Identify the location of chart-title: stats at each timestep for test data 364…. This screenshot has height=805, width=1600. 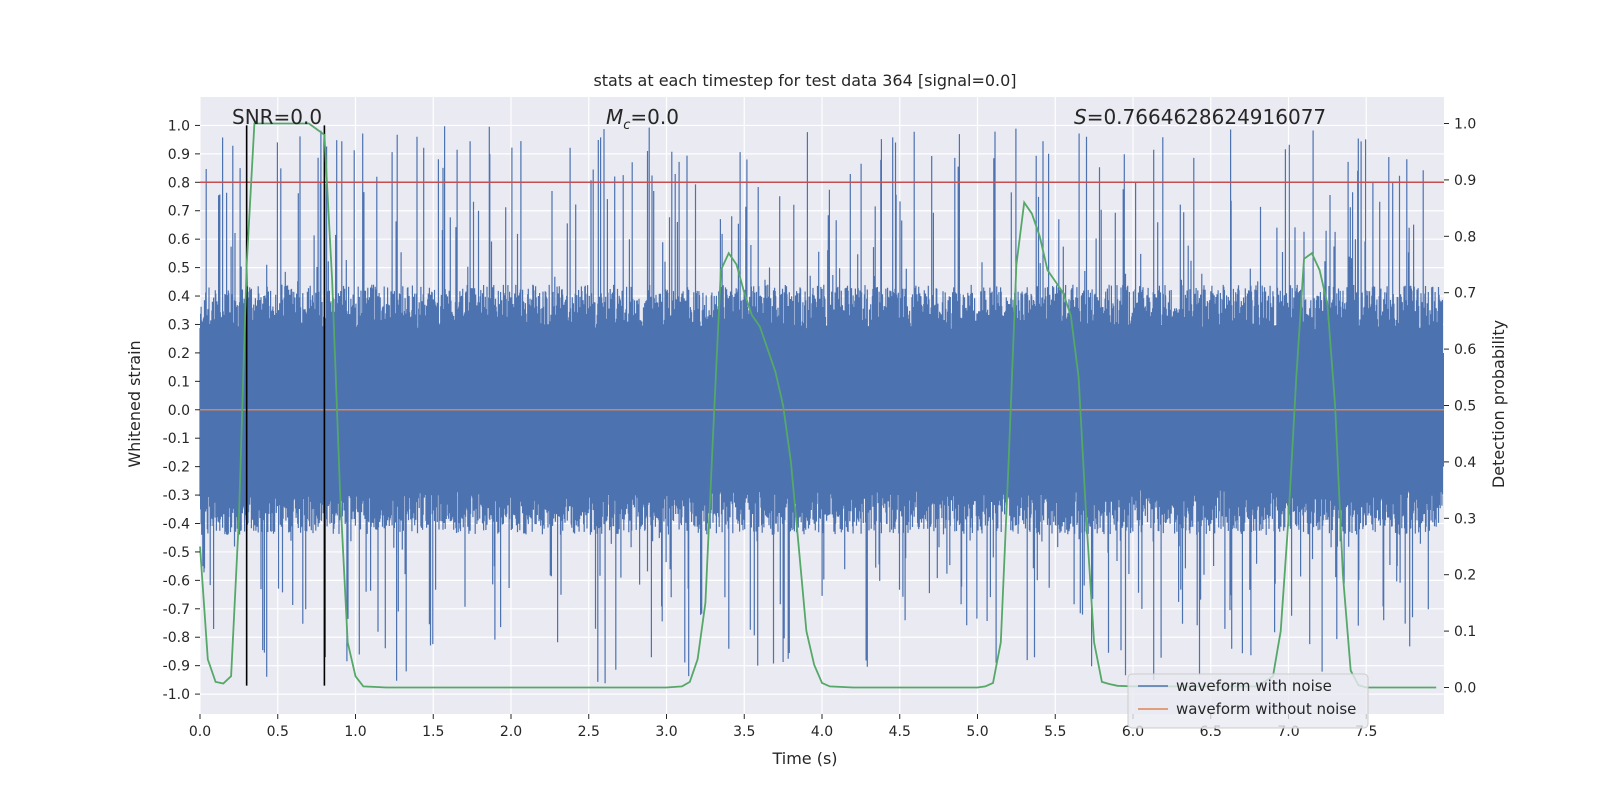
(804, 80).